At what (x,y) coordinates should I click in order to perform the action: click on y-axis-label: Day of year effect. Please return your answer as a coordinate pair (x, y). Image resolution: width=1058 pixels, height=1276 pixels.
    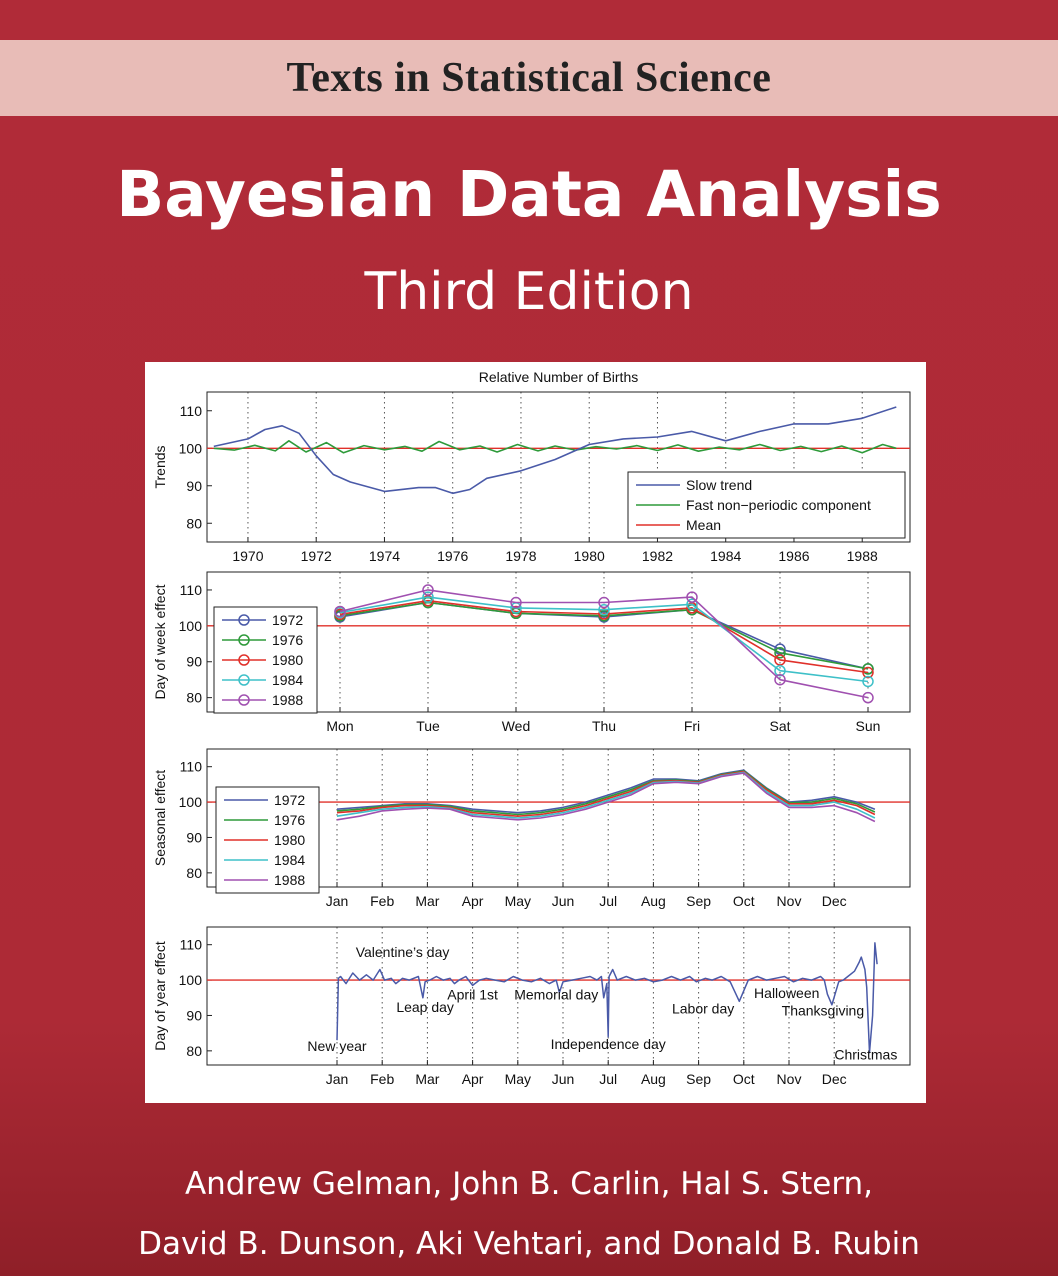
    Looking at the image, I should click on (160, 996).